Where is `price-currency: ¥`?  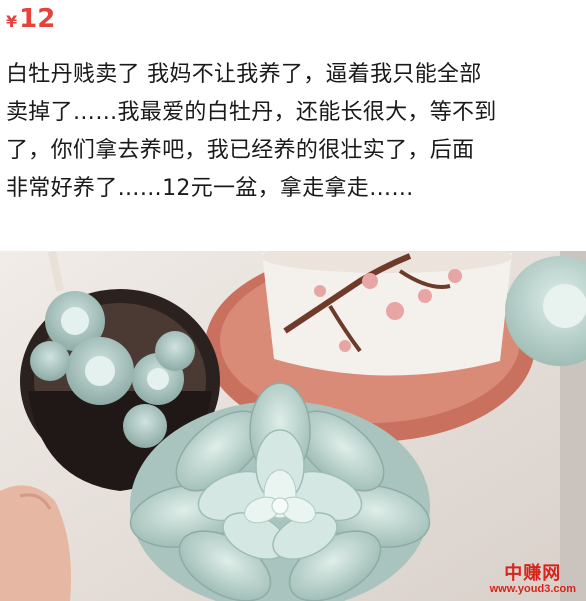 price-currency: ¥ is located at coordinates (12, 21).